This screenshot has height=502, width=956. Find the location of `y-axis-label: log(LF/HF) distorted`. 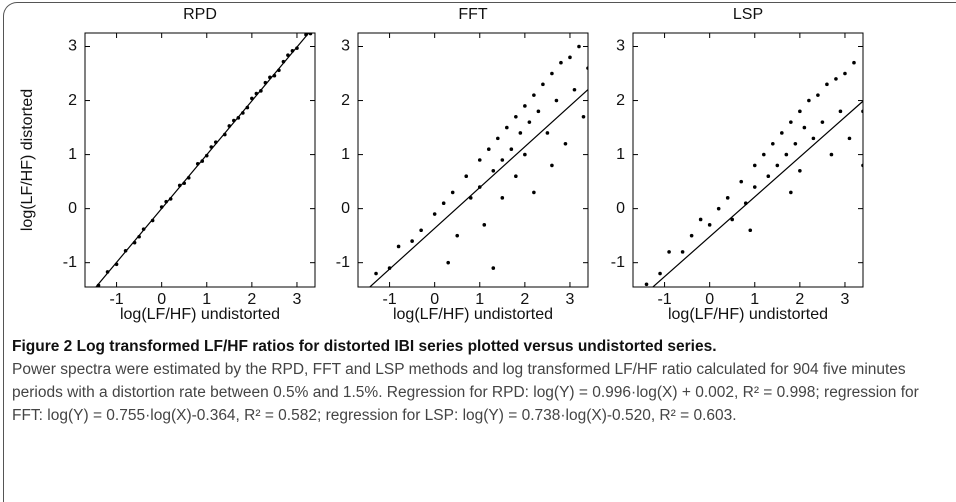

y-axis-label: log(LF/HF) distorted is located at coordinates (27, 160).